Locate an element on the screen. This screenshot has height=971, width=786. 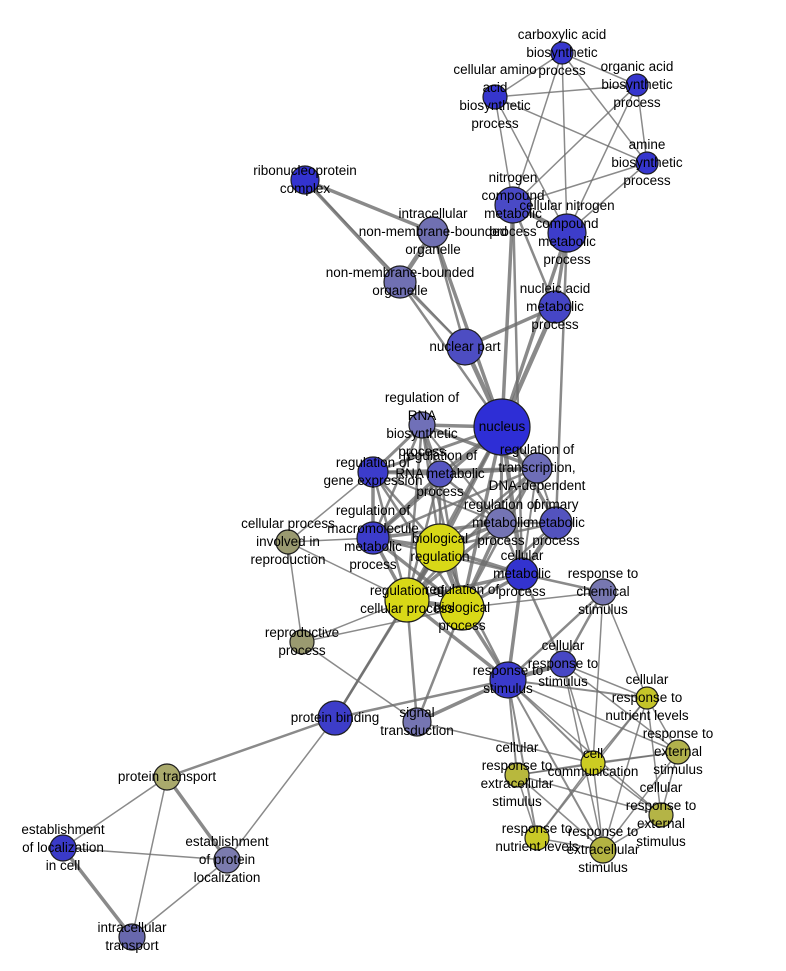
node-inmbo is located at coordinates (433, 232).